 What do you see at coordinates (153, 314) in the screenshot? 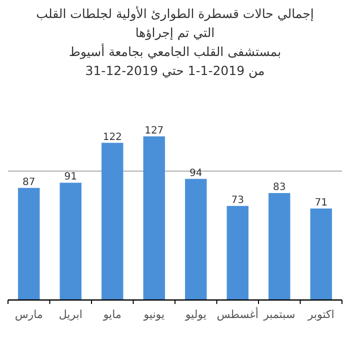
I see `x-tick-label: يونيو` at bounding box center [153, 314].